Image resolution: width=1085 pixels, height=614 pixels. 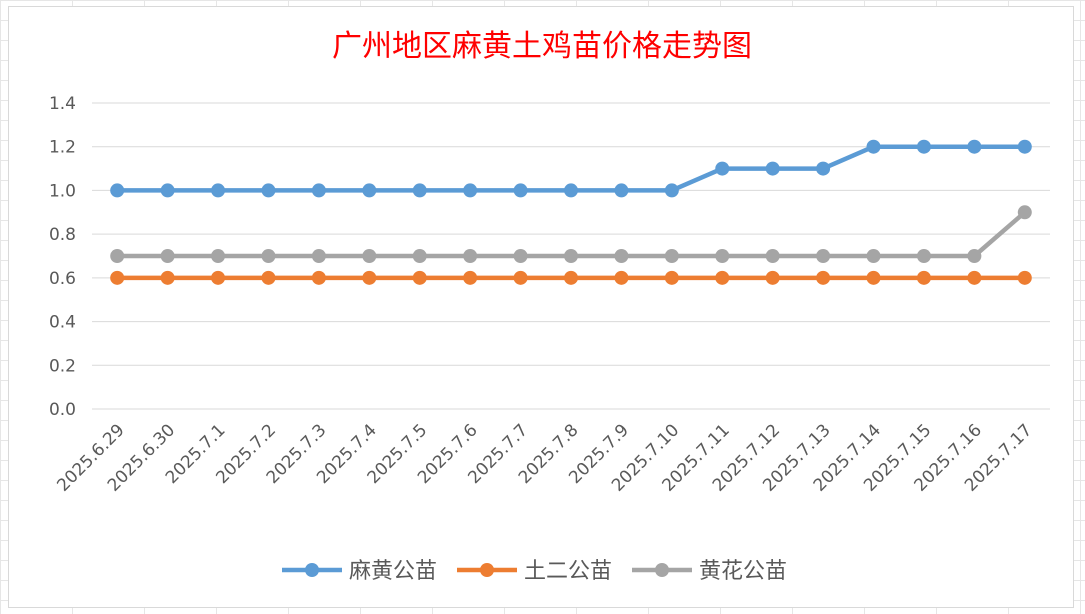 I want to click on legend: 麻黄公苗 土二公苗 黄花公苗, so click(x=534, y=571).